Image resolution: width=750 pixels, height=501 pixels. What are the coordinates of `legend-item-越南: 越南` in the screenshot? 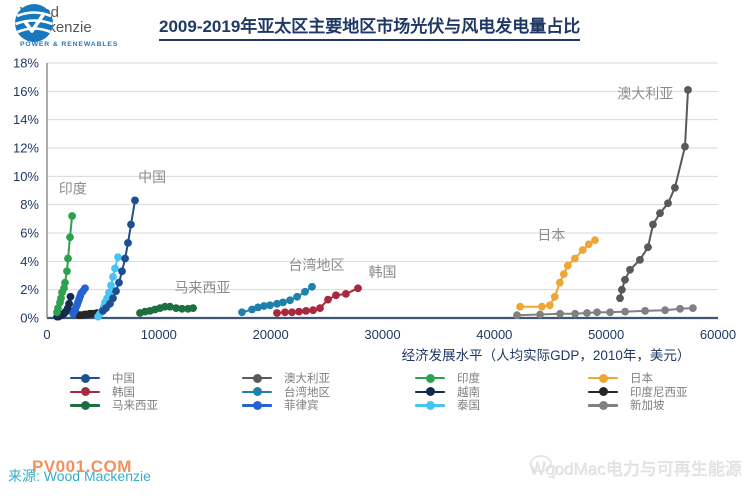 It's located at (447, 392).